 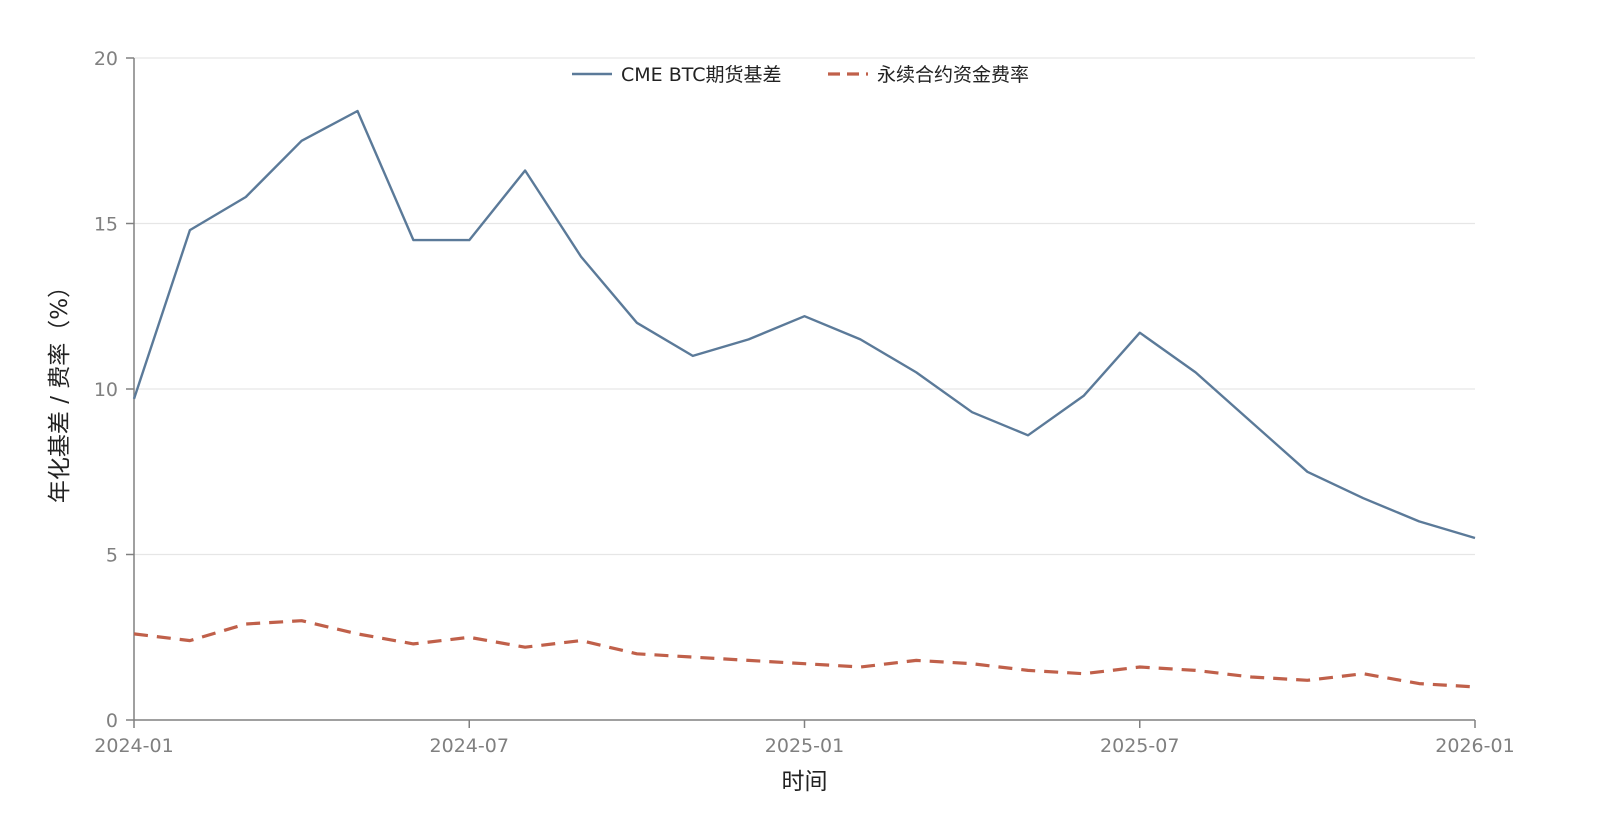 I want to click on x-axis-title: 时间, so click(x=805, y=782).